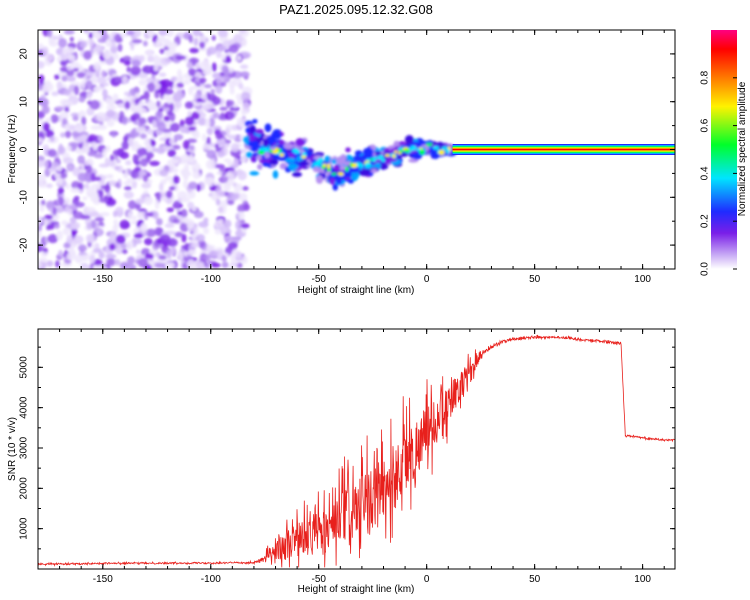 The height and width of the screenshot is (600, 750). Describe the element at coordinates (318, 279) in the screenshot. I see `spectrogram-x-tick-label: -50` at that location.